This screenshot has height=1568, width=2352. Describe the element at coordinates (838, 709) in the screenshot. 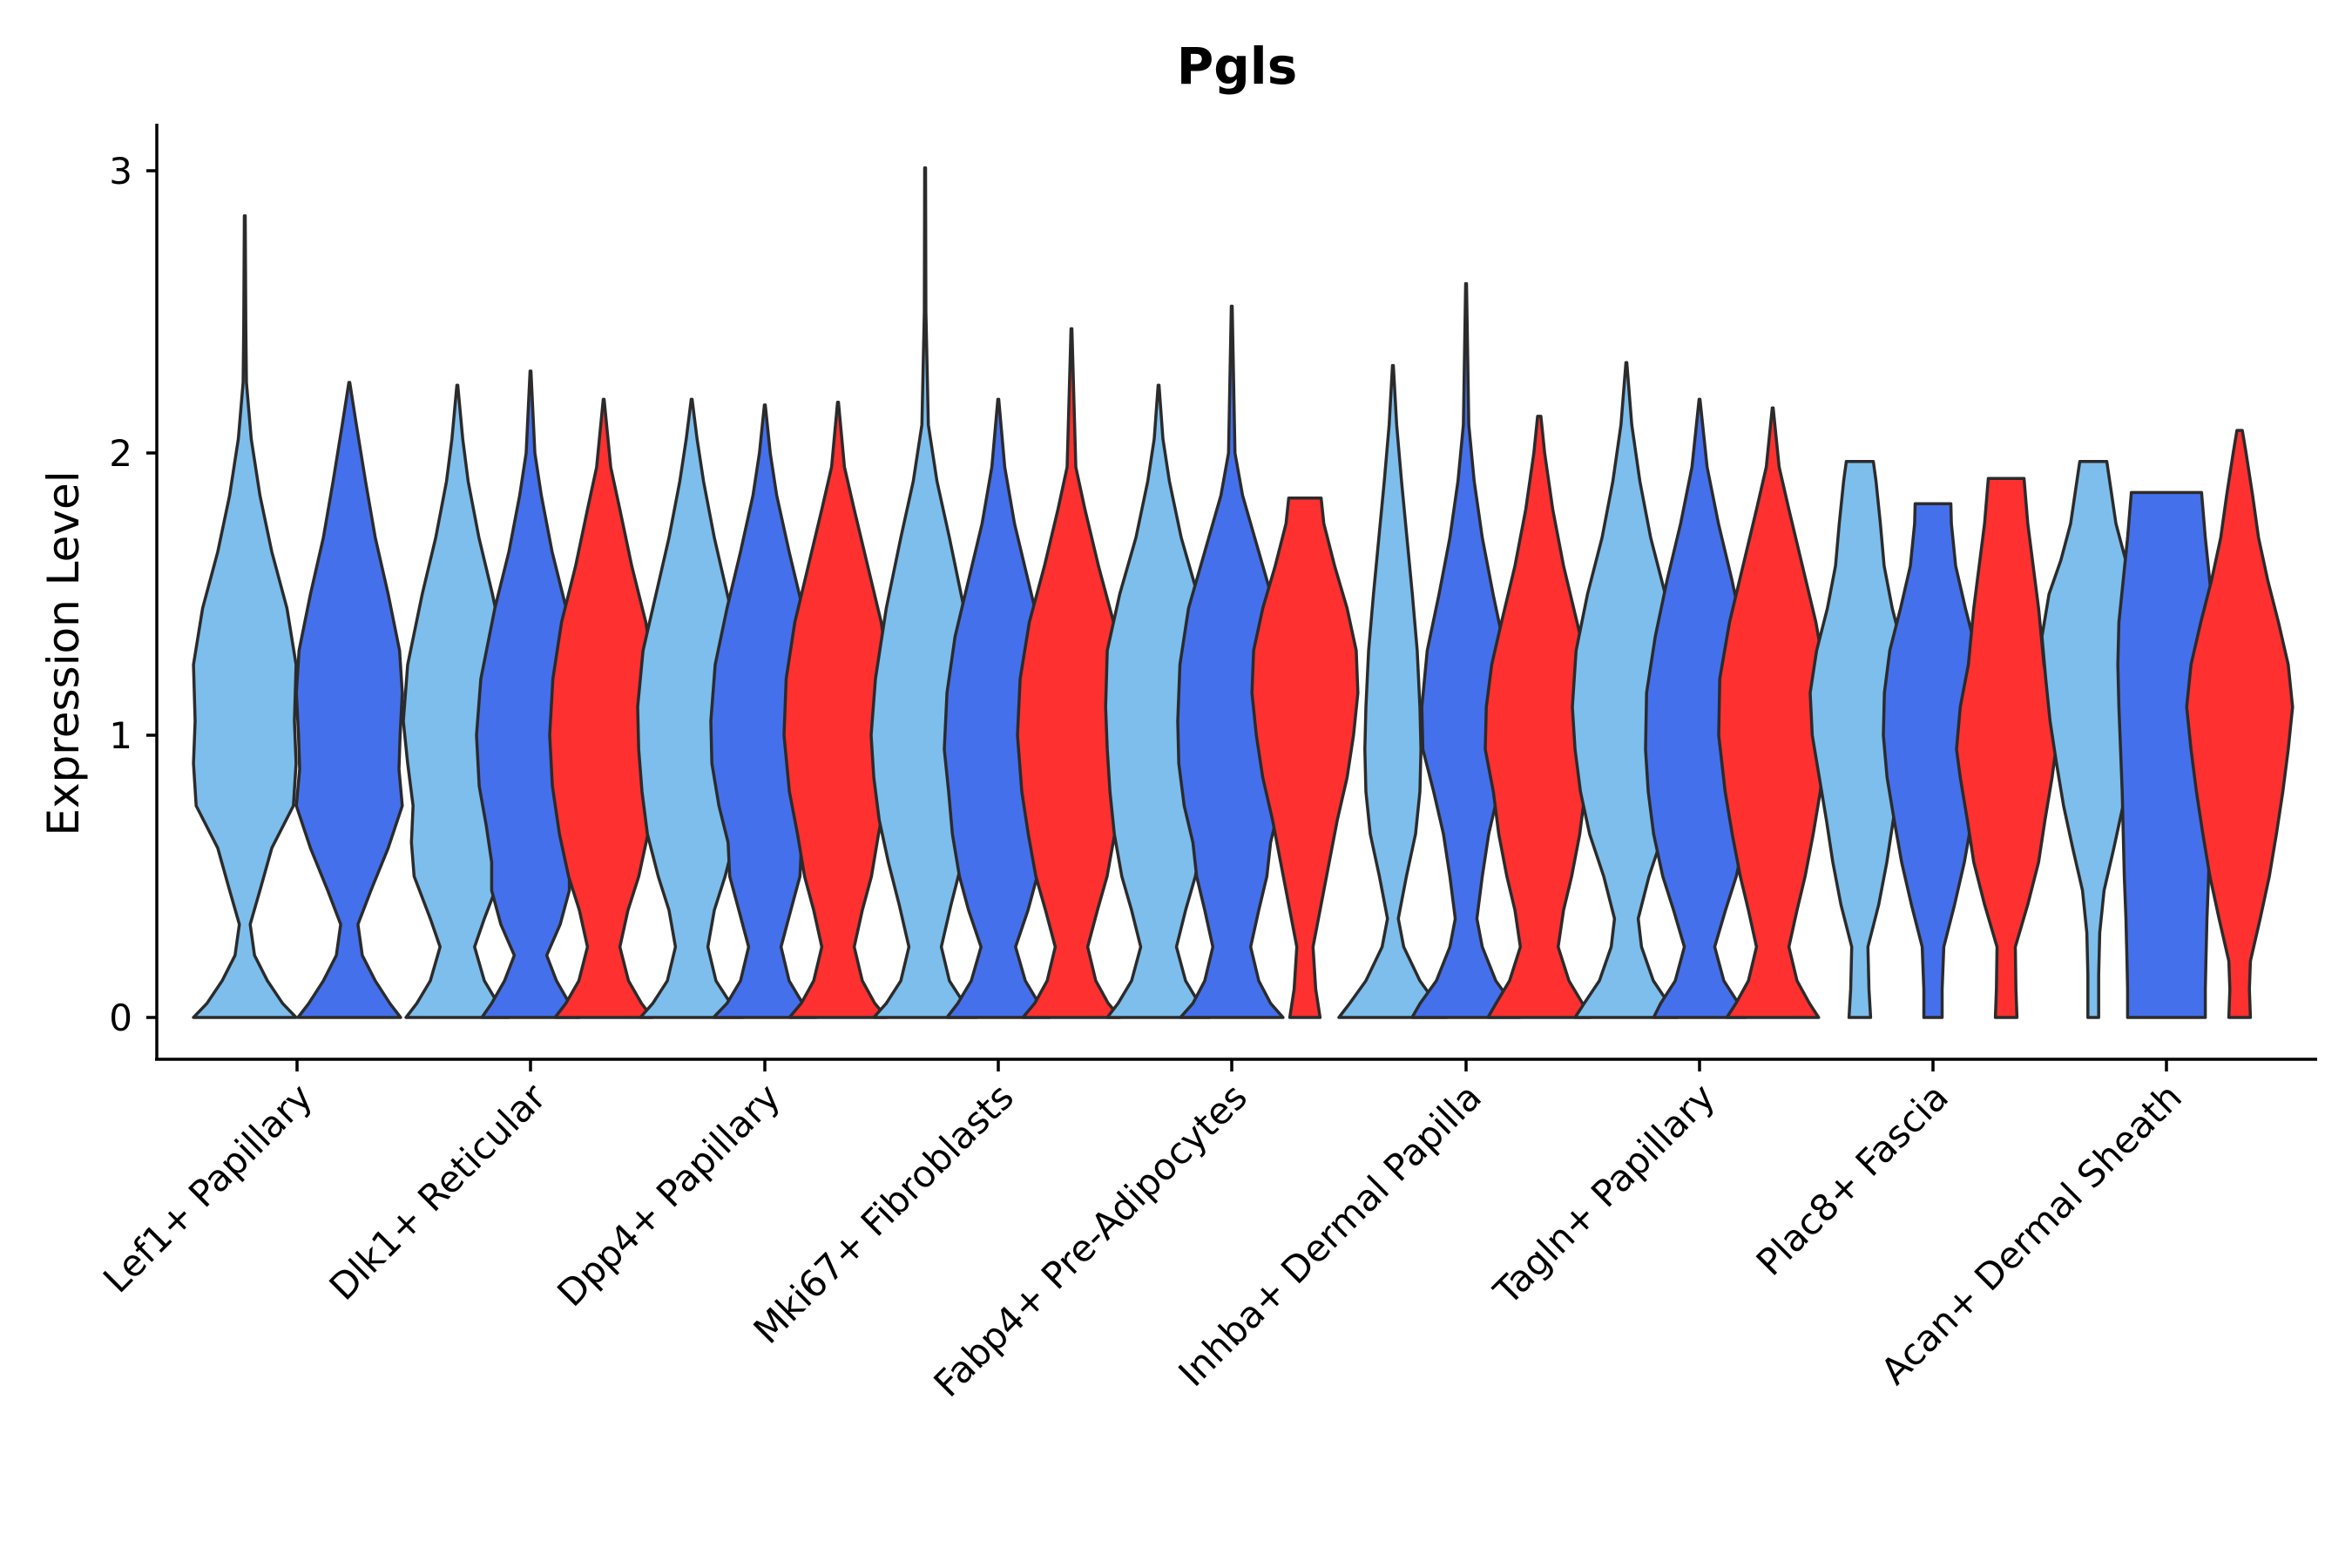

I see `violin-3-c` at that location.